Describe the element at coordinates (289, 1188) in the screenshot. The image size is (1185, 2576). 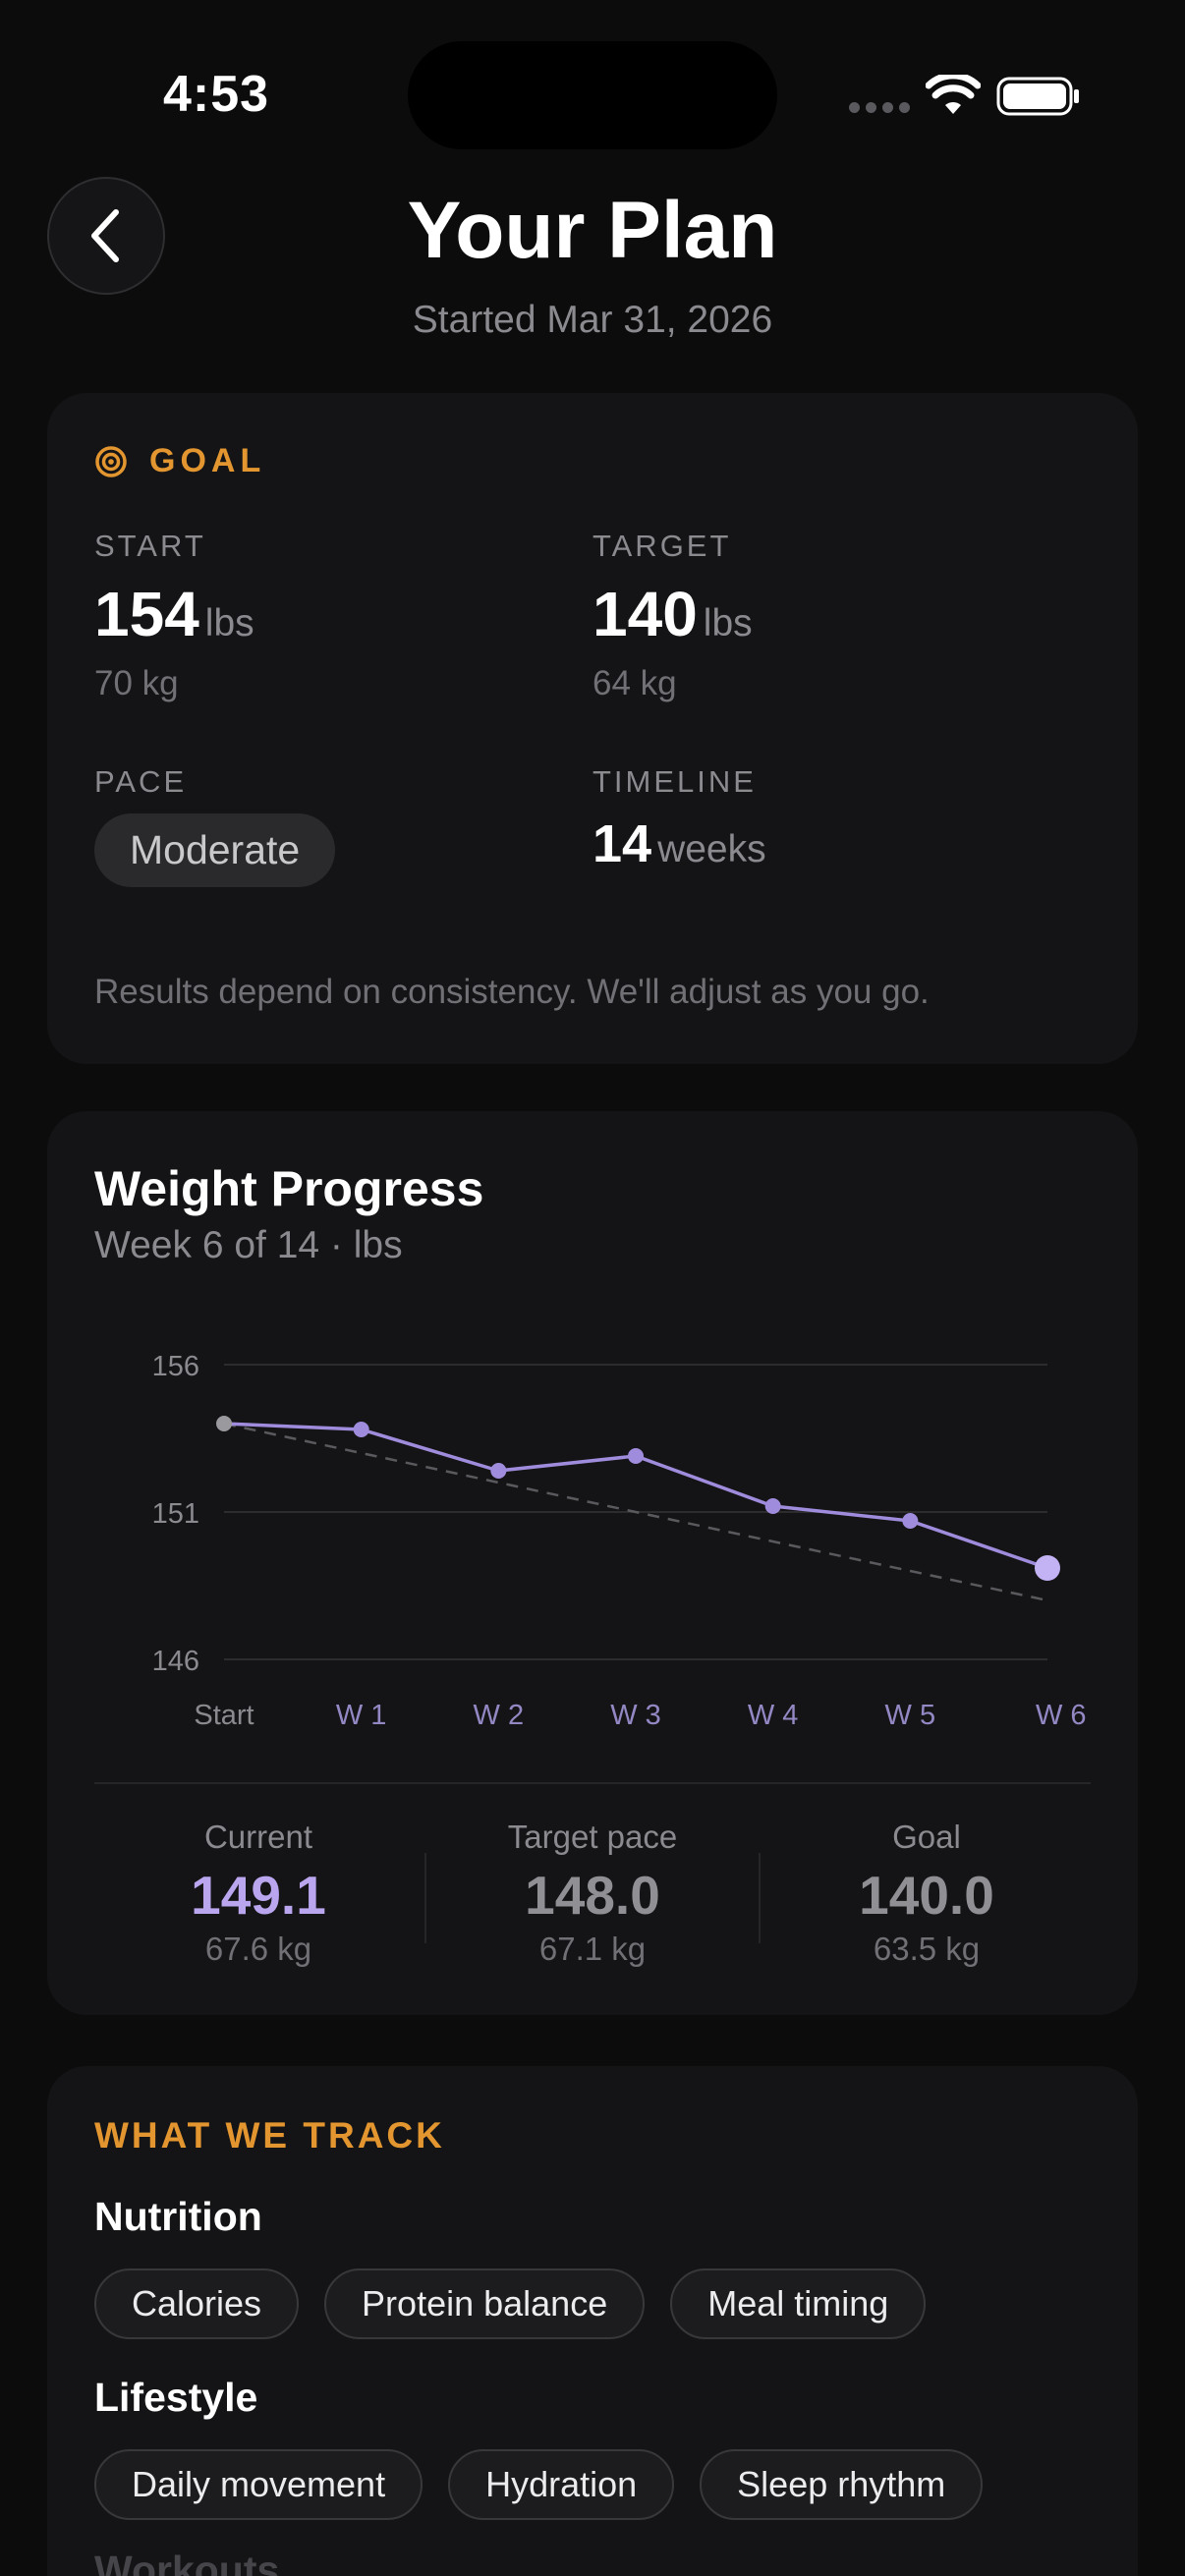
I see `progress-title: Weight Progress` at that location.